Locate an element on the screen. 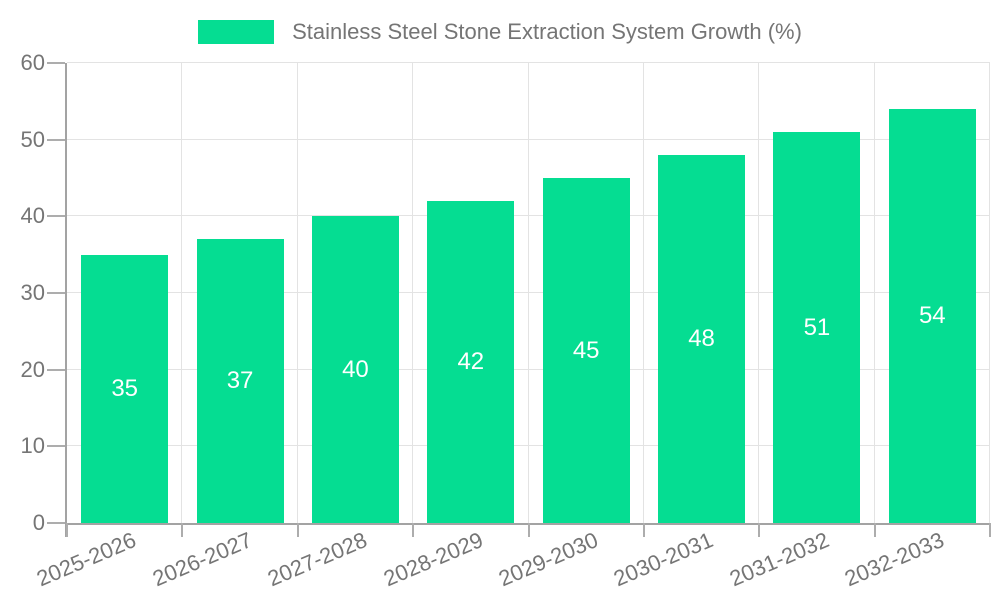 The image size is (1000, 600). x-axis-label: 2025-2026 is located at coordinates (87, 559).